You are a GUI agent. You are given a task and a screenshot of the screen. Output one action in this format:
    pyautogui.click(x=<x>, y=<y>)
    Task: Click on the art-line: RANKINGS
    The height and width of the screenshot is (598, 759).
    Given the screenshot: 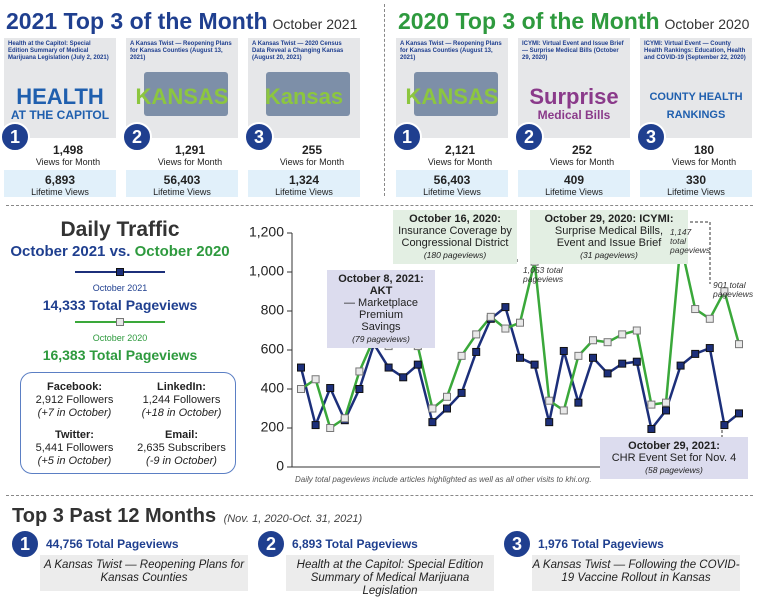 What is the action you would take?
    pyautogui.click(x=696, y=115)
    